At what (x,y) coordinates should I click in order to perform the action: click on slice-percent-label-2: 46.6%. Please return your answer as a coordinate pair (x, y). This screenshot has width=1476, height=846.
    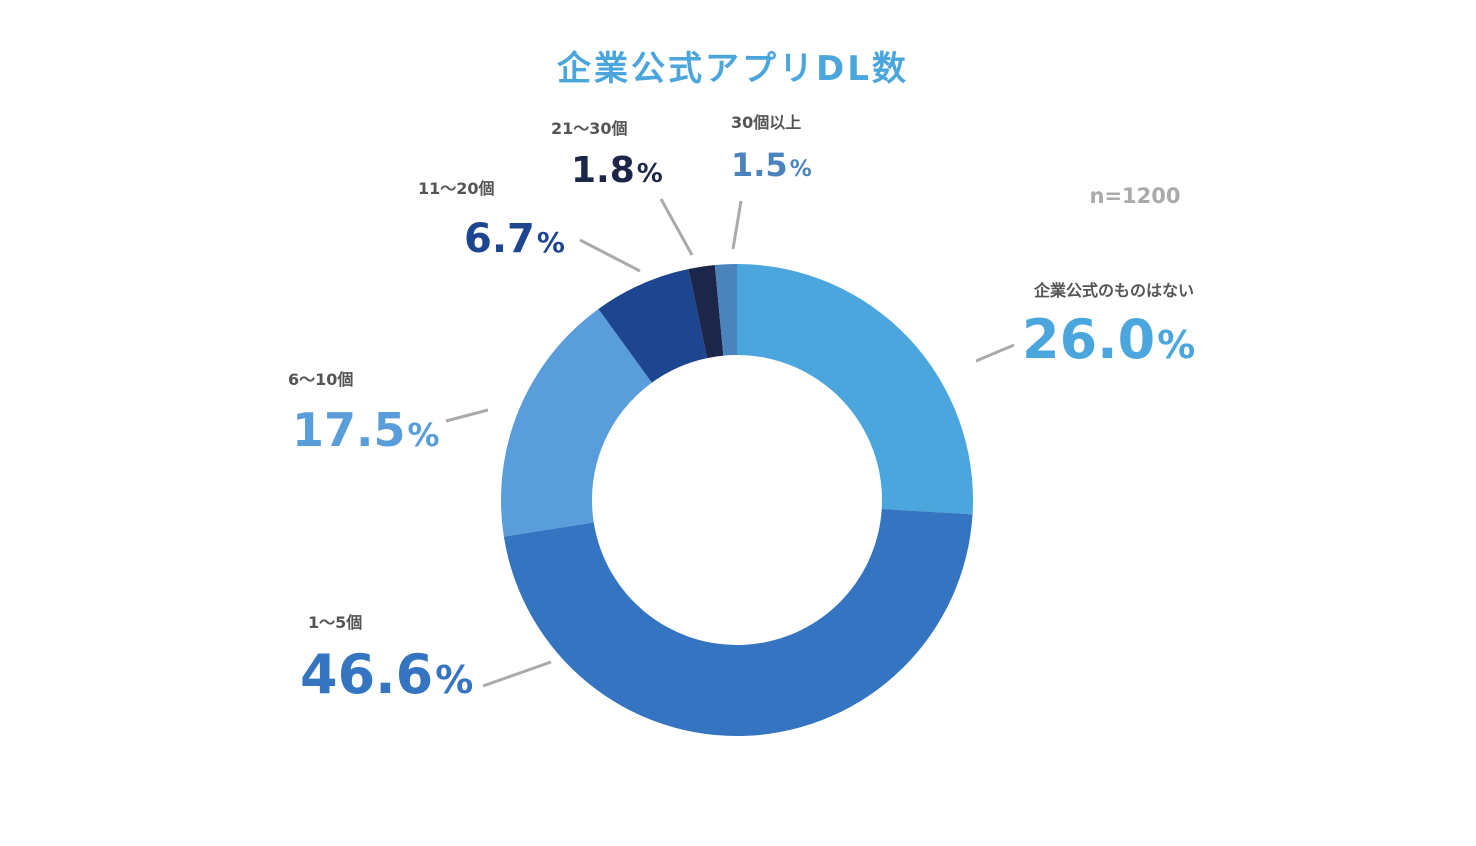
    Looking at the image, I should click on (386, 674).